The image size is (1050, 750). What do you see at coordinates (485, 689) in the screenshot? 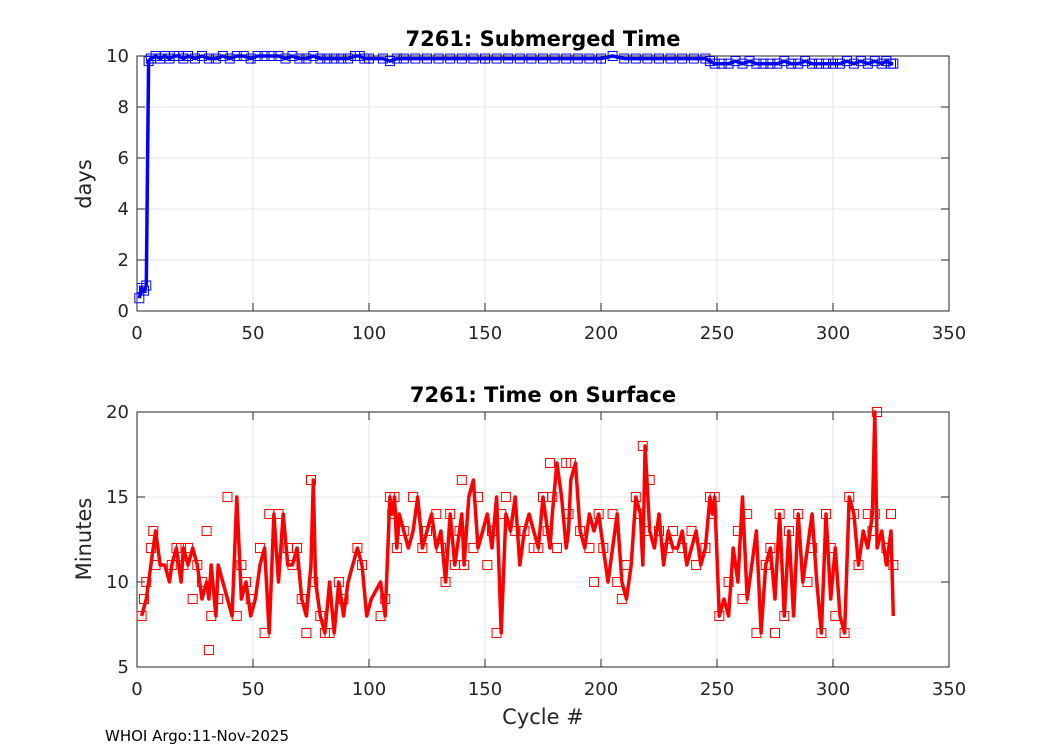
I see `time-on-surface-xtick-label: 150` at bounding box center [485, 689].